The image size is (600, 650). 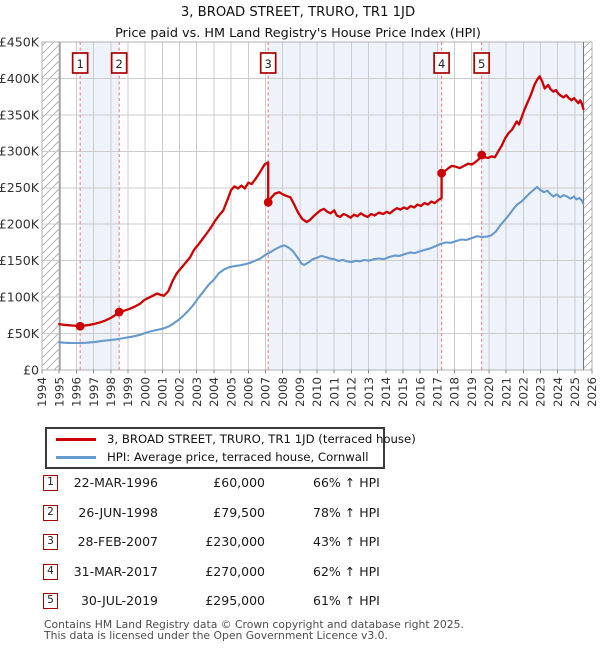 I want to click on svg-text: 2005, so click(x=231, y=392).